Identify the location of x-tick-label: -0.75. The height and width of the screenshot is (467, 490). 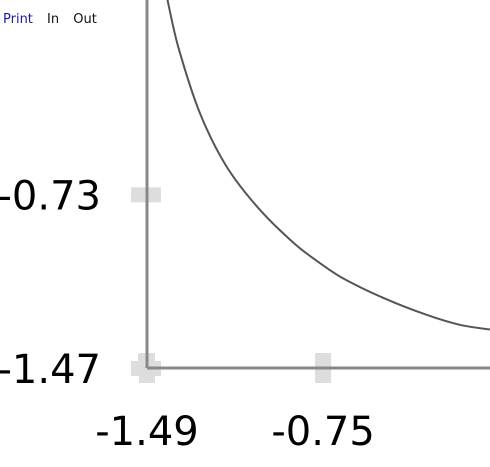
(323, 432).